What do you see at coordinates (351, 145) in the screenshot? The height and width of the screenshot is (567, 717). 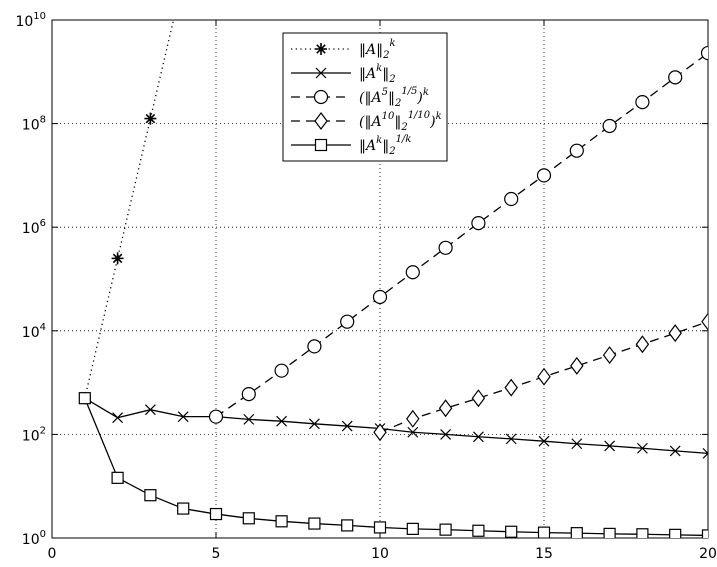 I see `legend-entry: ‖Ak‖21/k` at bounding box center [351, 145].